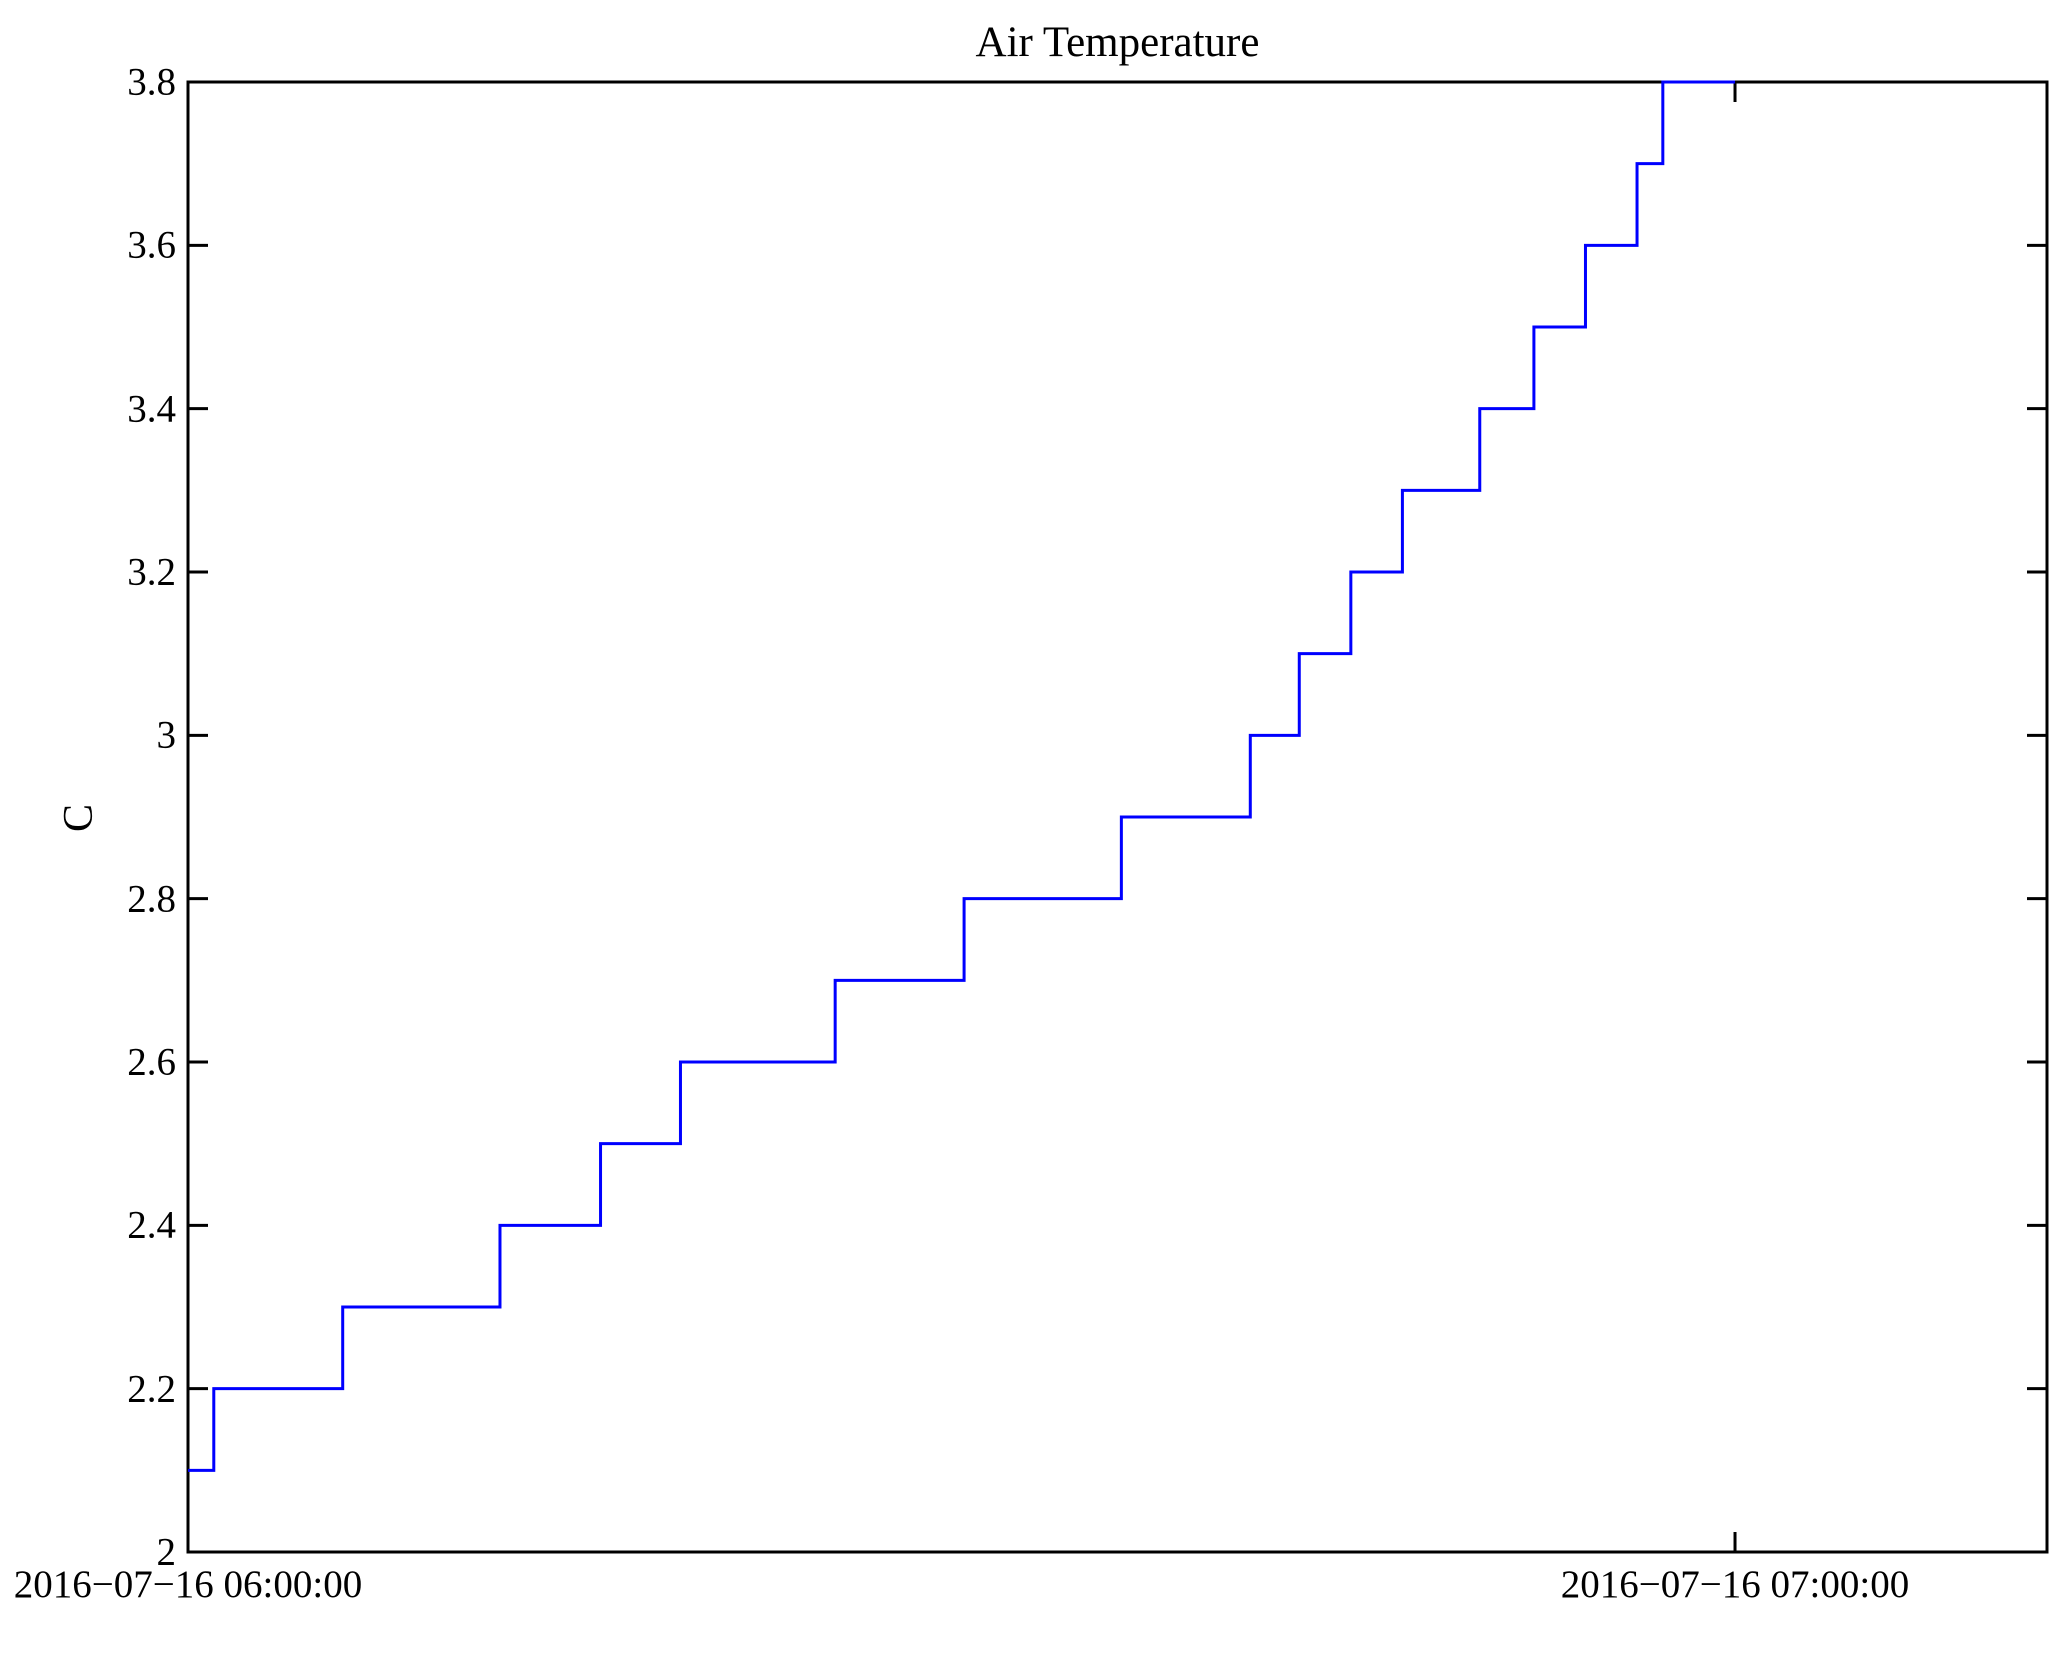 The height and width of the screenshot is (1679, 2067). What do you see at coordinates (151, 572) in the screenshot?
I see `y-tick-label: 3.2` at bounding box center [151, 572].